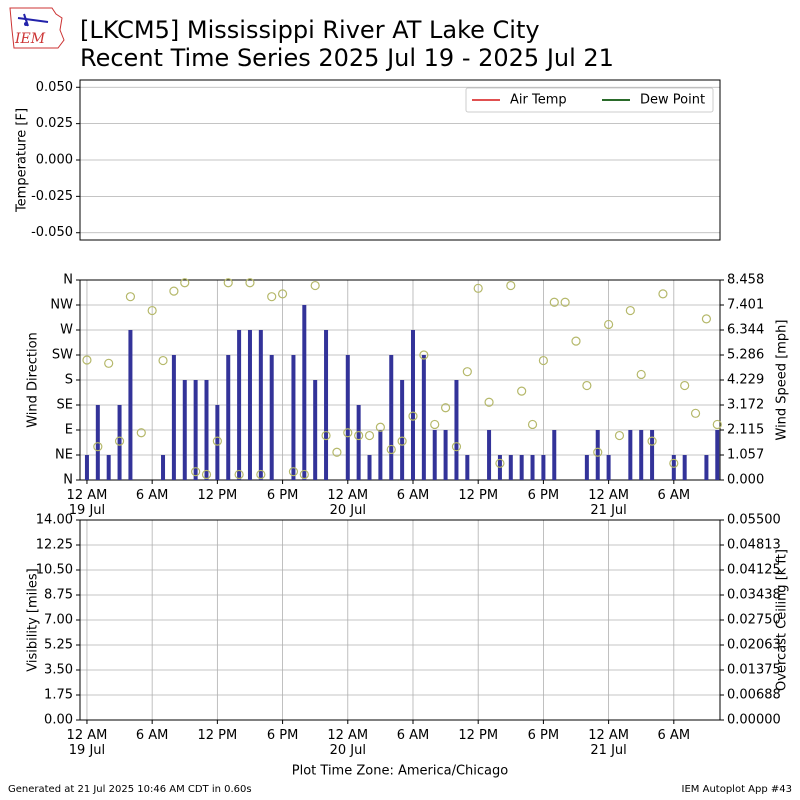 The height and width of the screenshot is (800, 800). Describe the element at coordinates (754, 720) in the screenshot. I see `y2-tick-label: 0.00000` at that location.